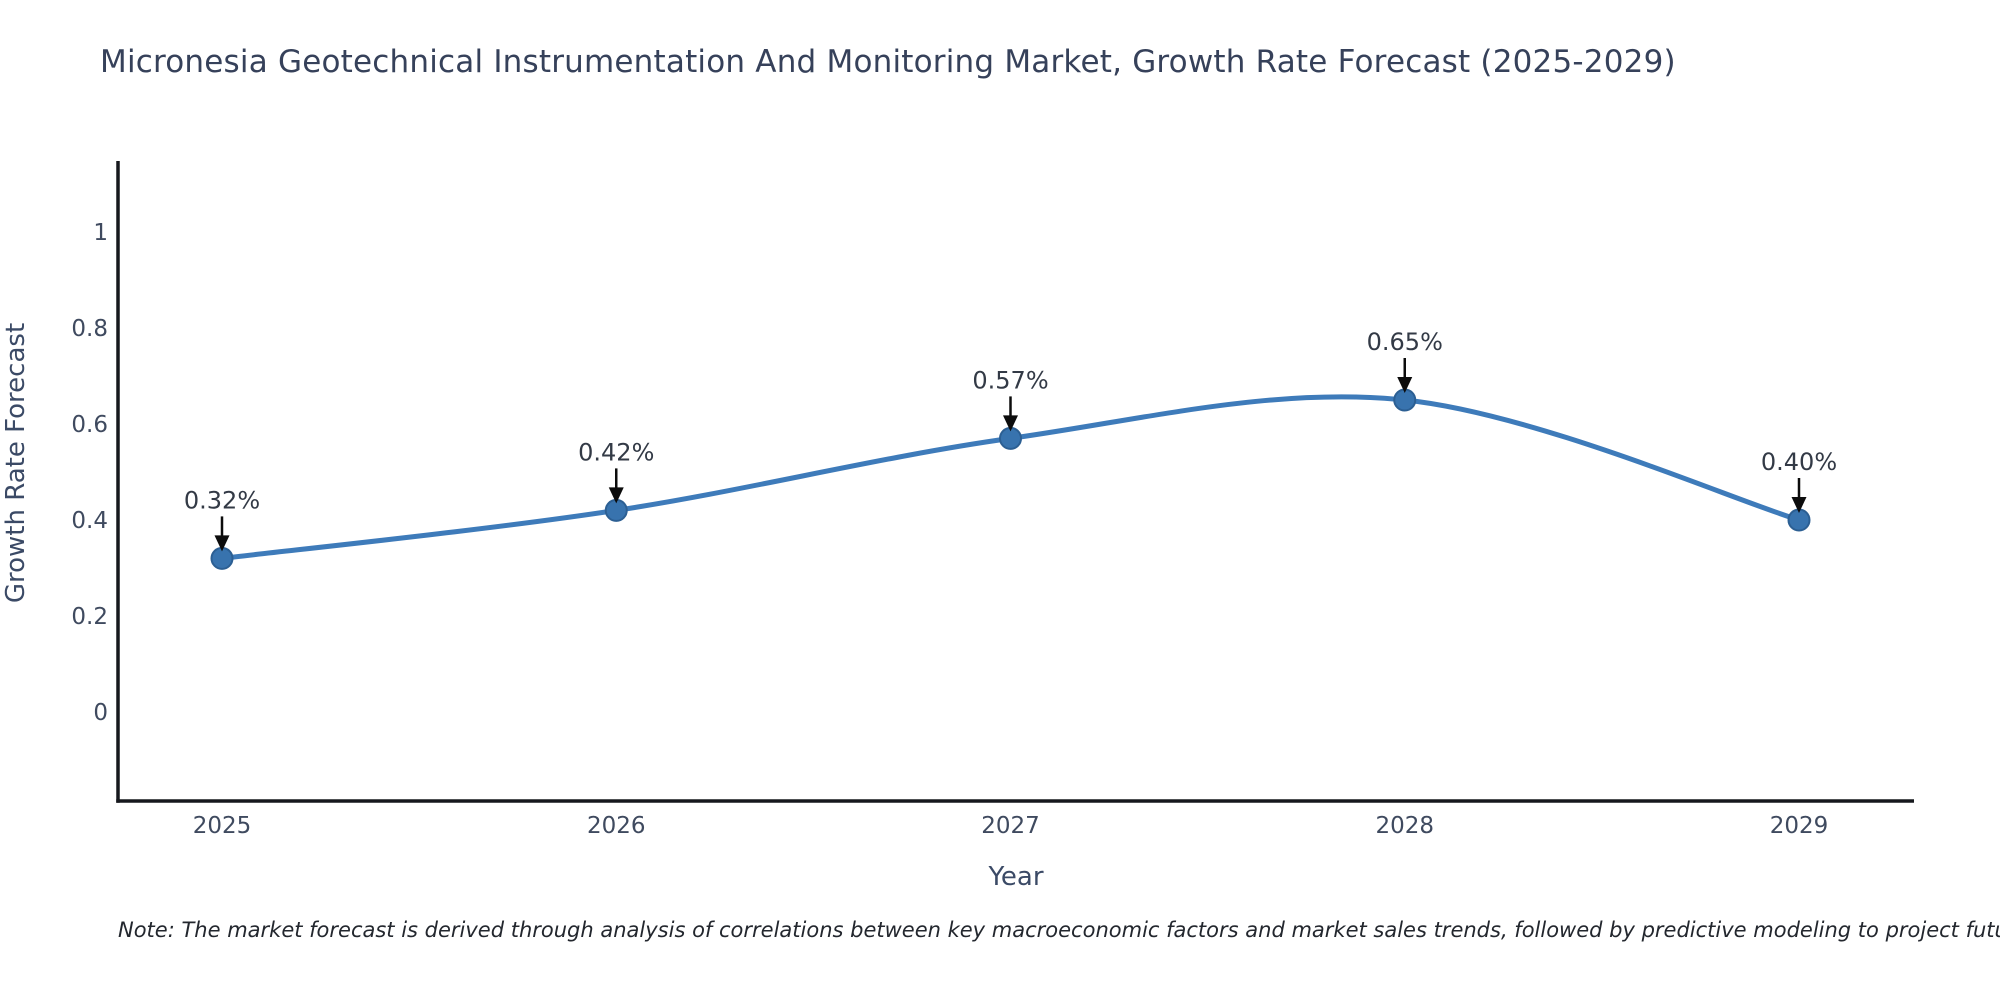 This screenshot has height=1000, width=2000. Describe the element at coordinates (1405, 342) in the screenshot. I see `data-point-label: 0.65%` at that location.